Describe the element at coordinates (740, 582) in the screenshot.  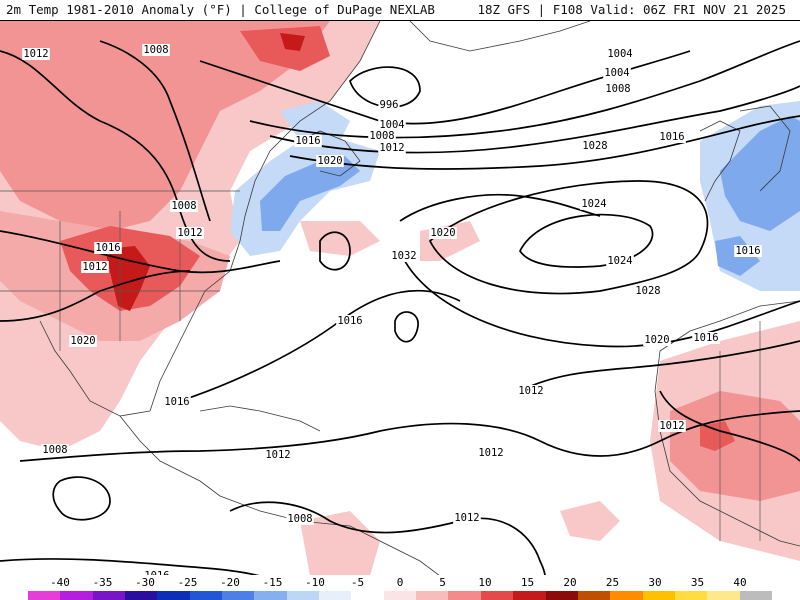
I see `colorbar-tick-label: 40` at that location.